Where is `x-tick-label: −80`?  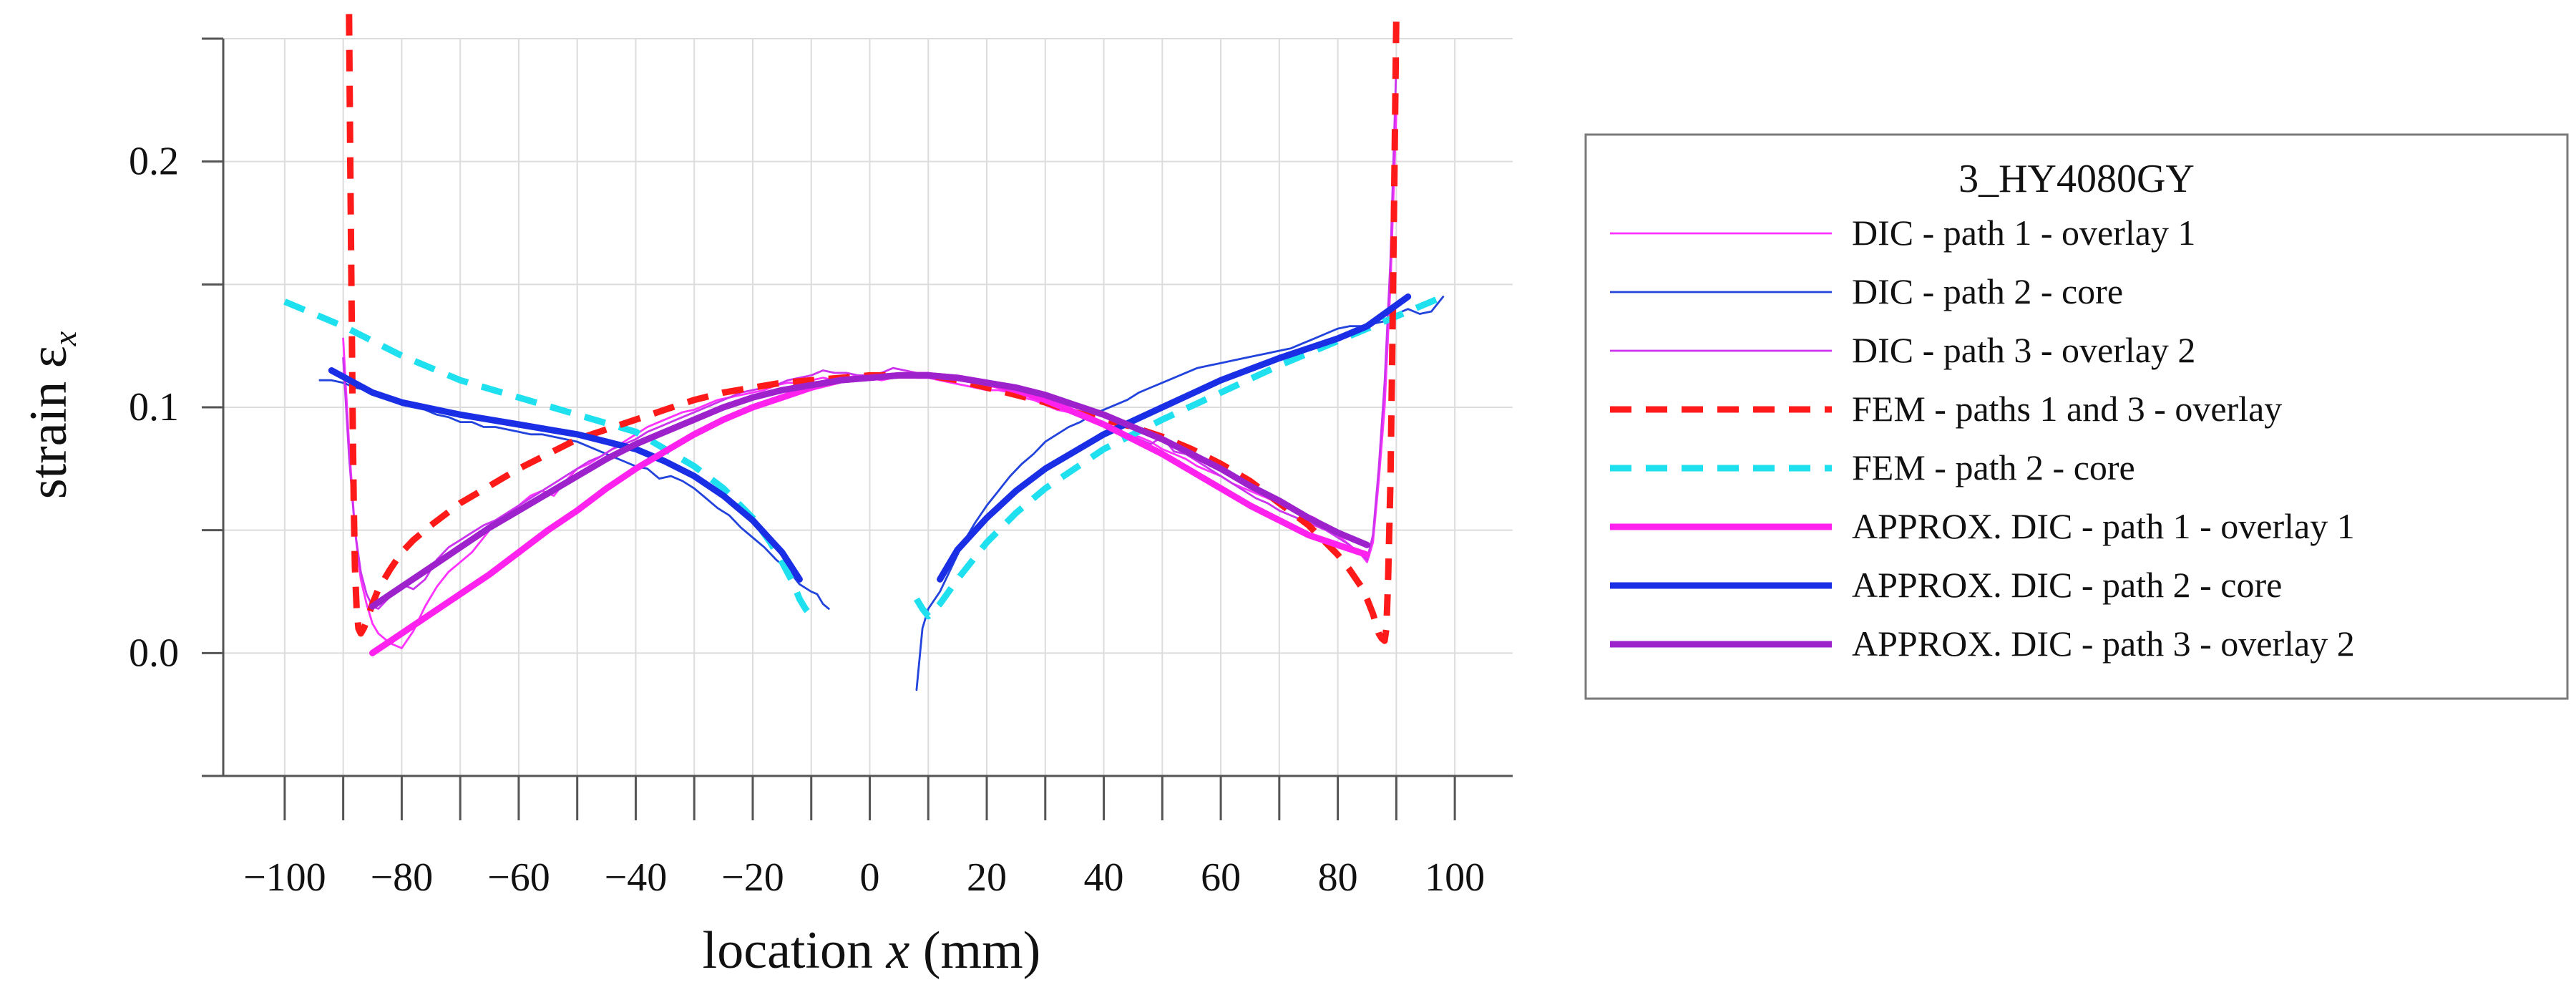 x-tick-label: −80 is located at coordinates (402, 878).